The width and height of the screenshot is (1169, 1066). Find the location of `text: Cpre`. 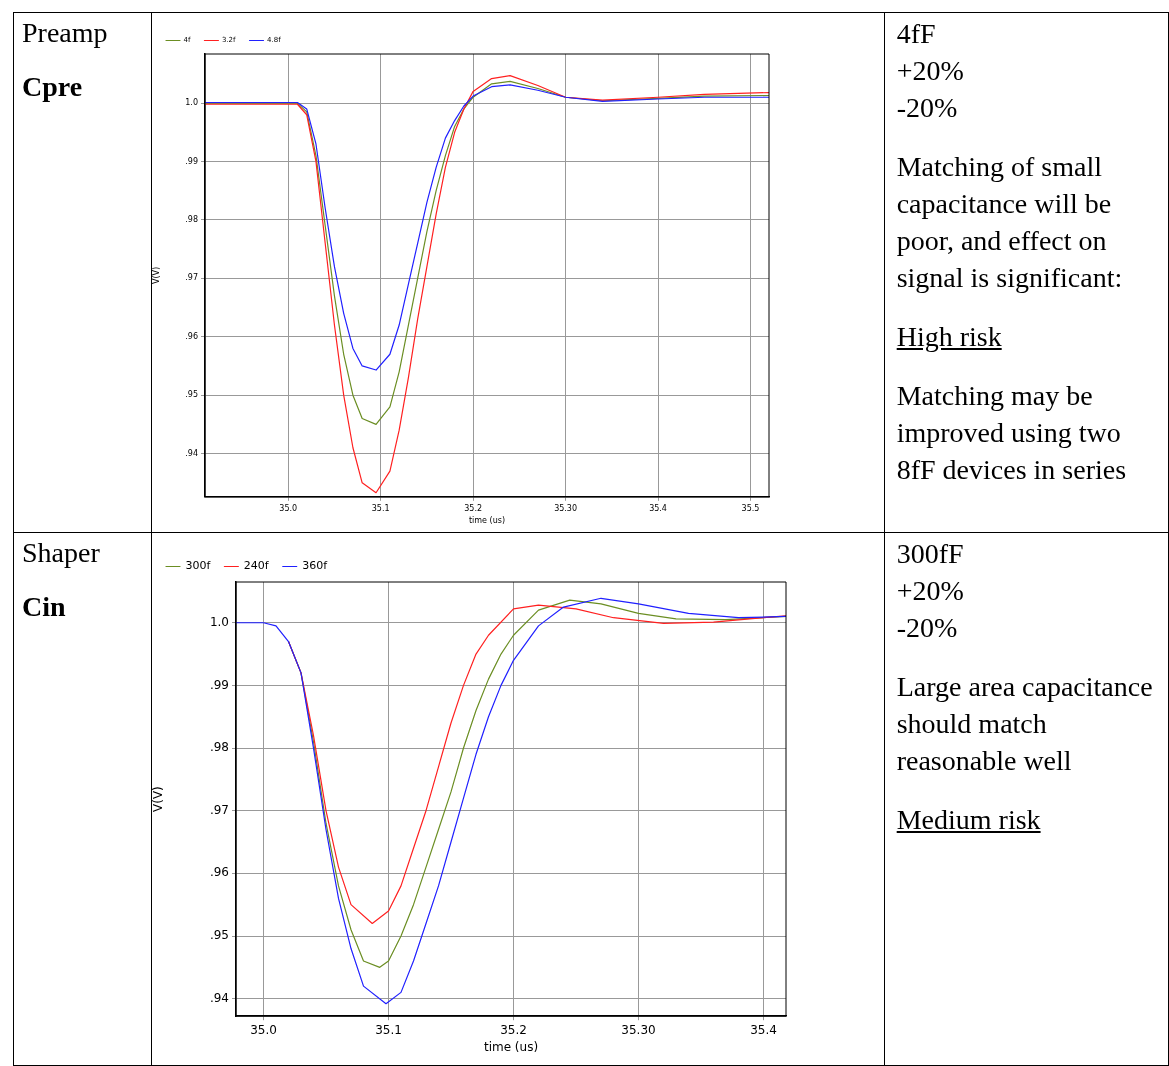

text: Cpre is located at coordinates (53, 87).